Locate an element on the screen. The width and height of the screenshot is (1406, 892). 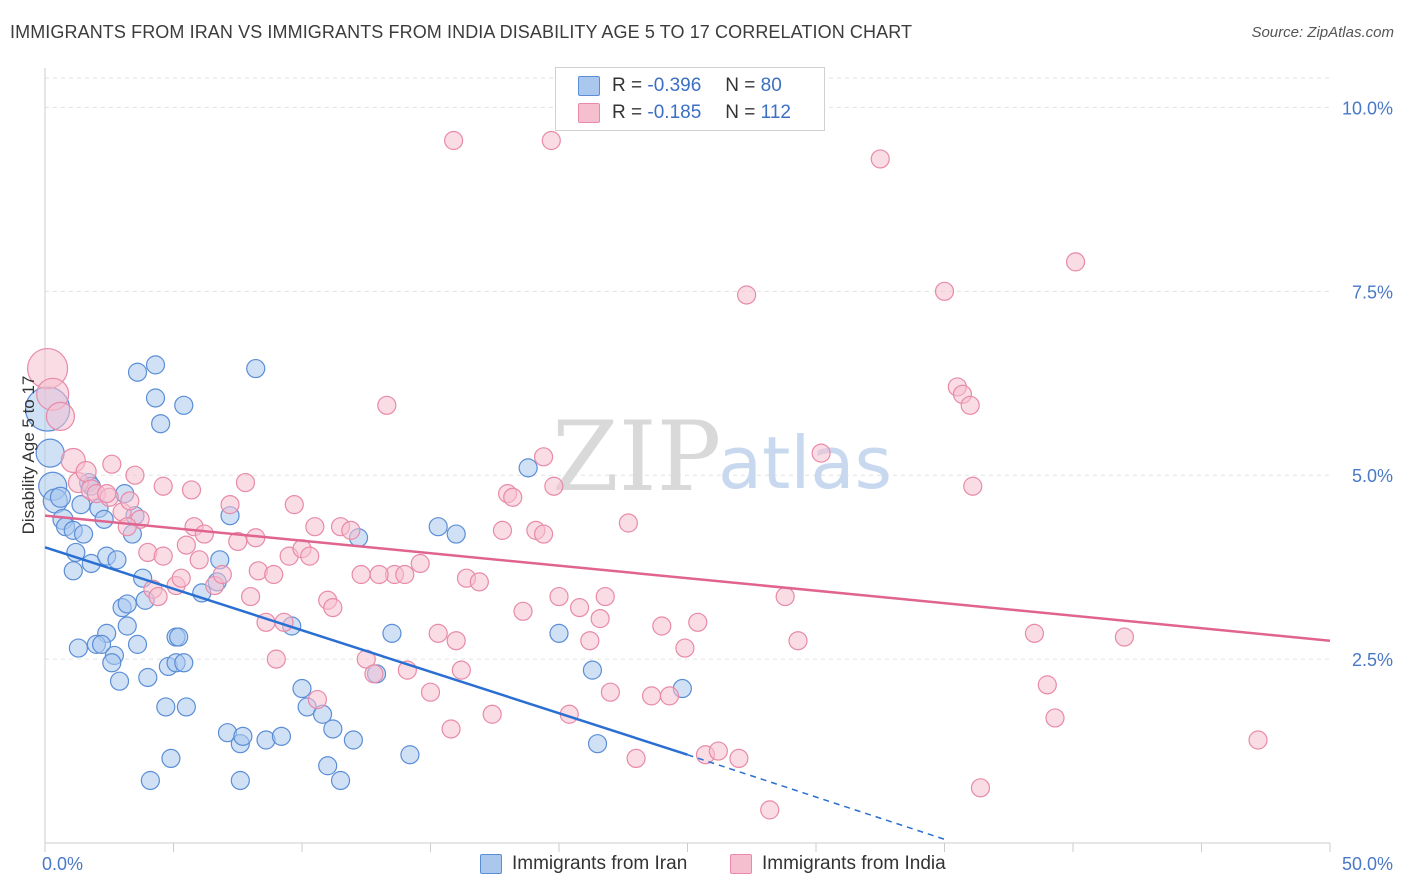
x-tick-label-max: 50.0% is located at coordinates (1367, 864).